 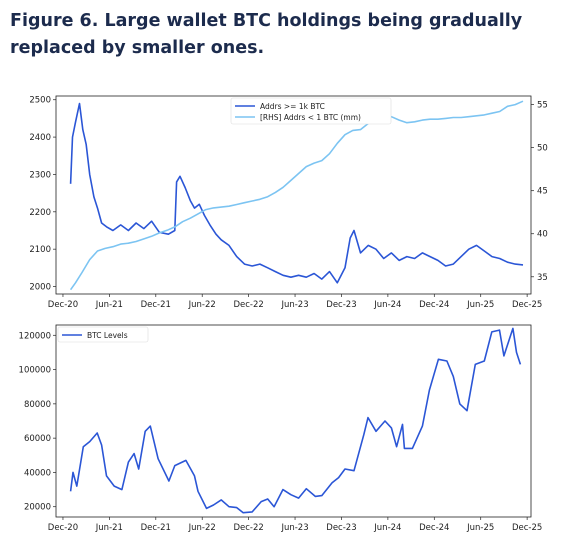 I want to click on y-tick-label: 20000, so click(x=37, y=508).